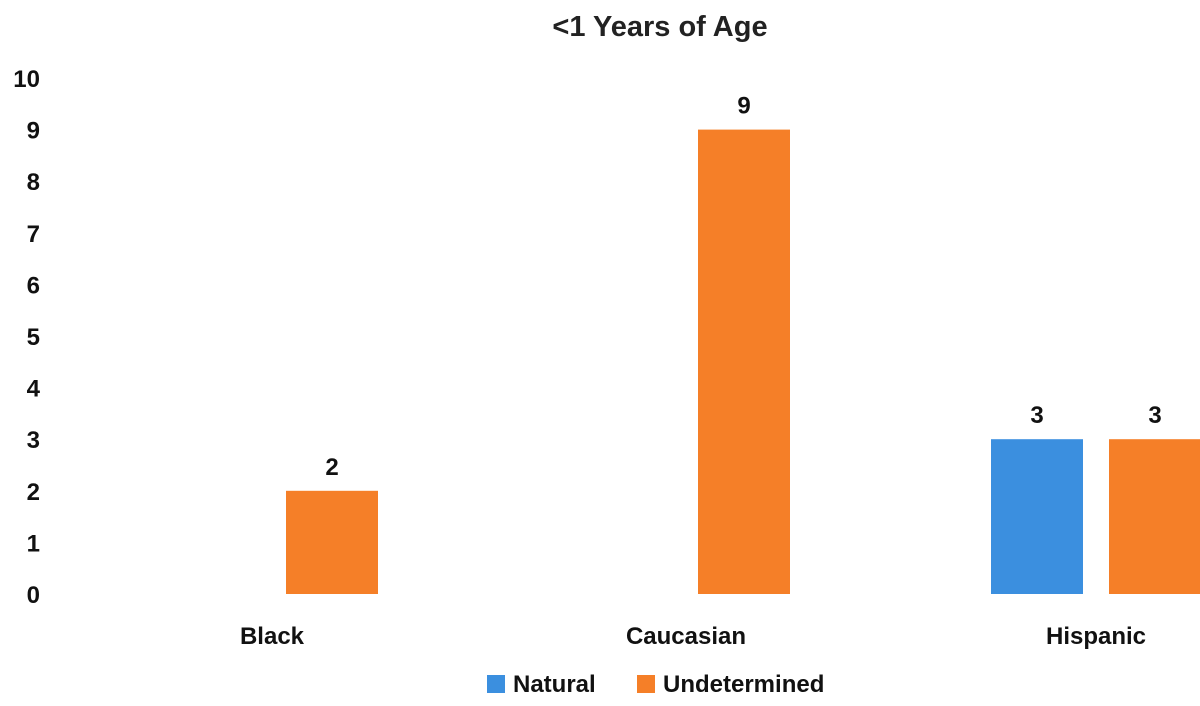  I want to click on category-label: Black, so click(272, 636).